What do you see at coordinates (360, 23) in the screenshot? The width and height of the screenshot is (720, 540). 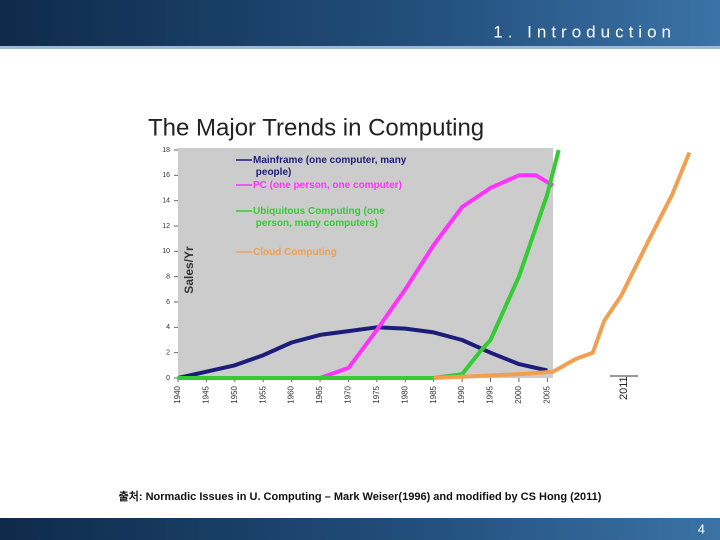 I see `header-bar` at bounding box center [360, 23].